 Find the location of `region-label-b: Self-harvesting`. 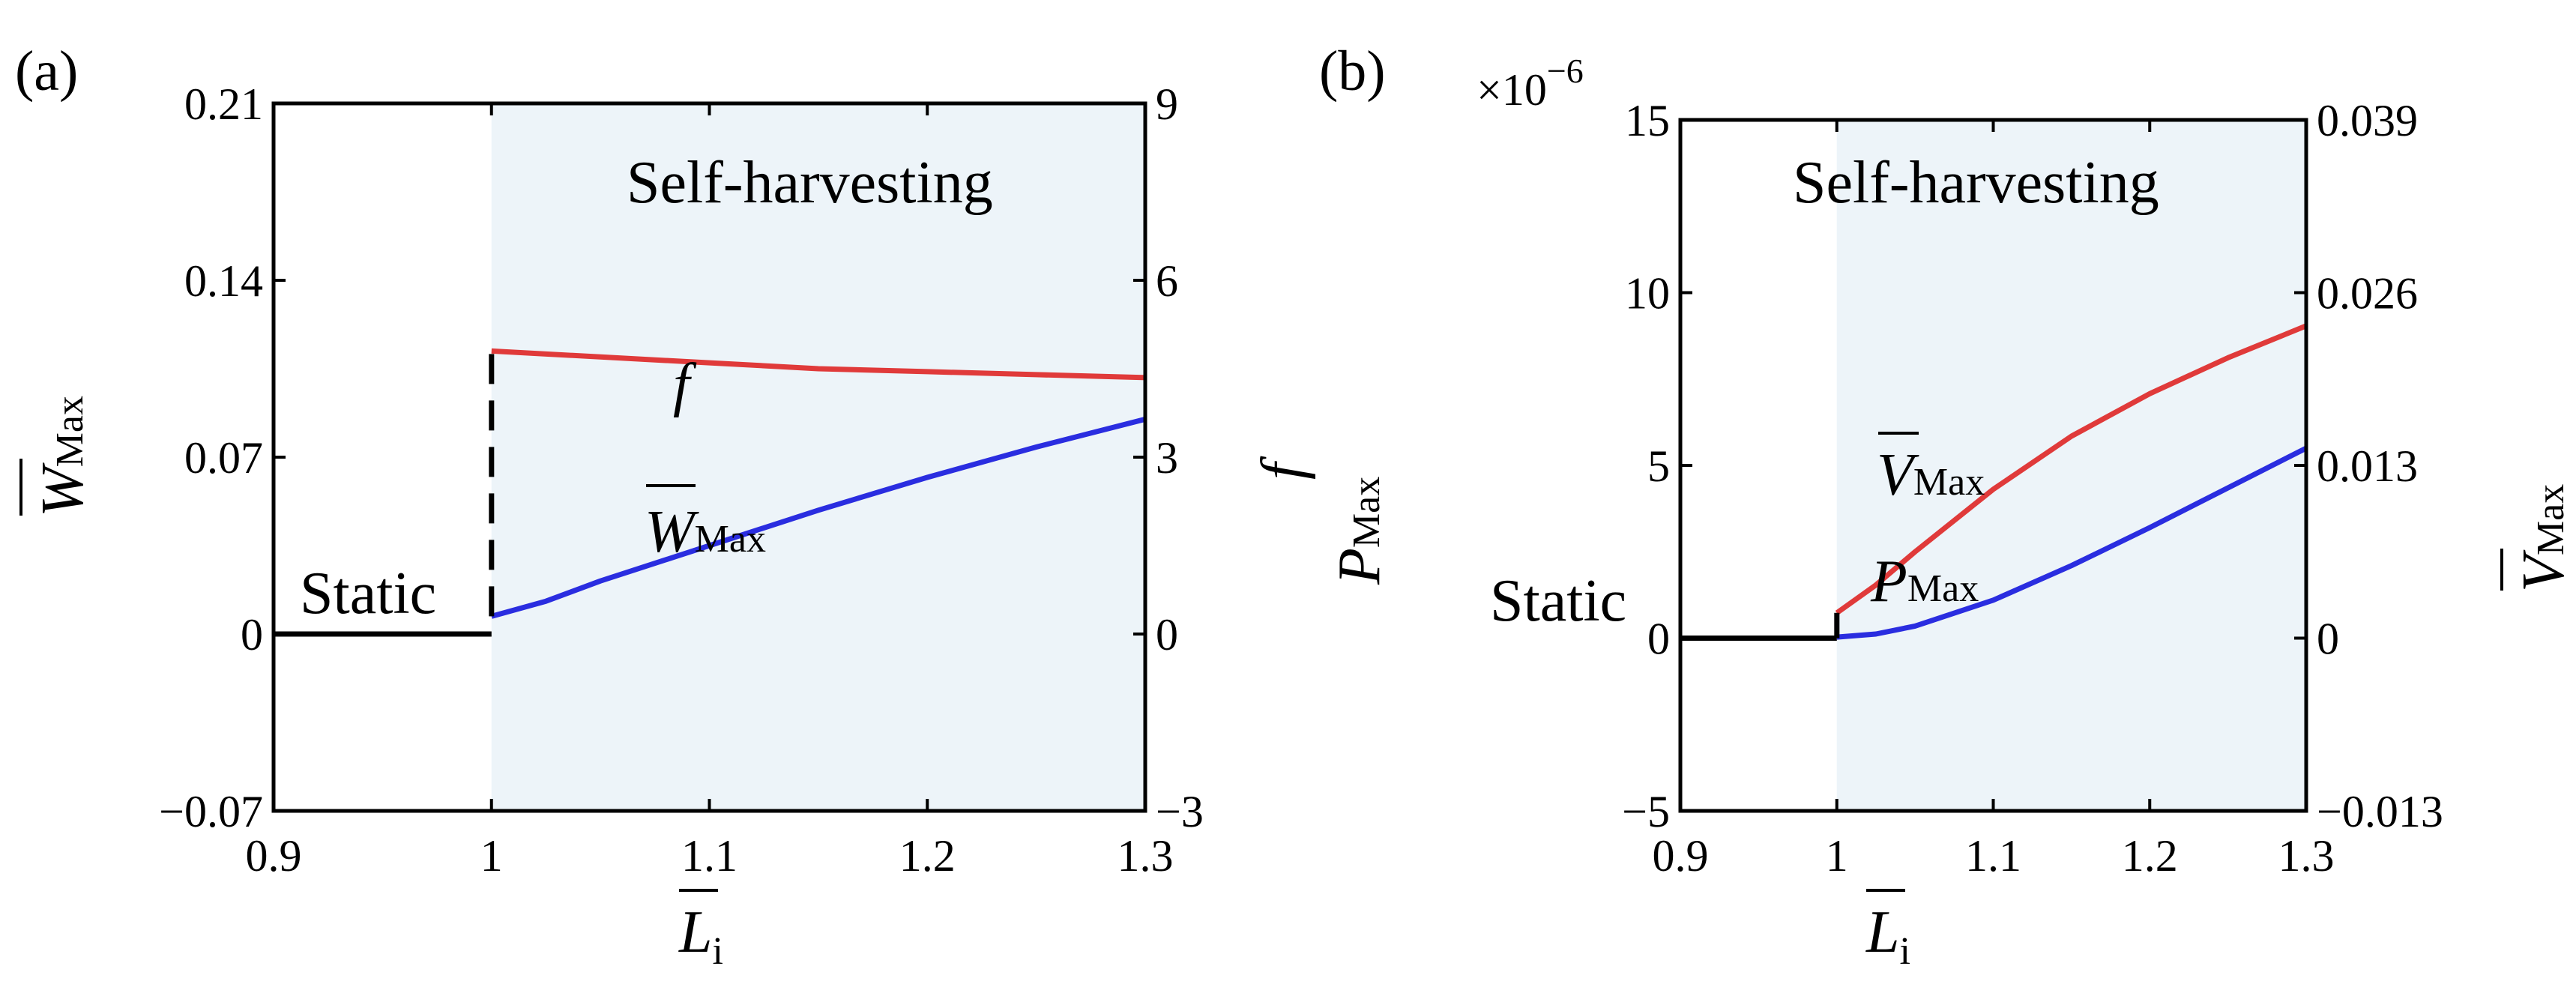

region-label-b: Self-harvesting is located at coordinates (1976, 183).